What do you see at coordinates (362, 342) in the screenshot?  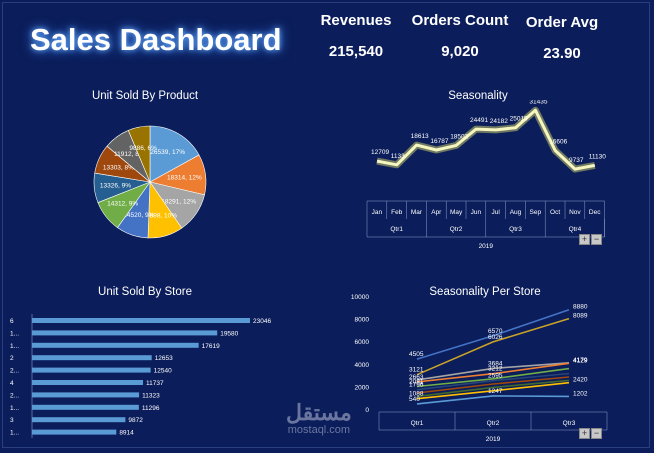 I see `y-tick-label: 6000` at bounding box center [362, 342].